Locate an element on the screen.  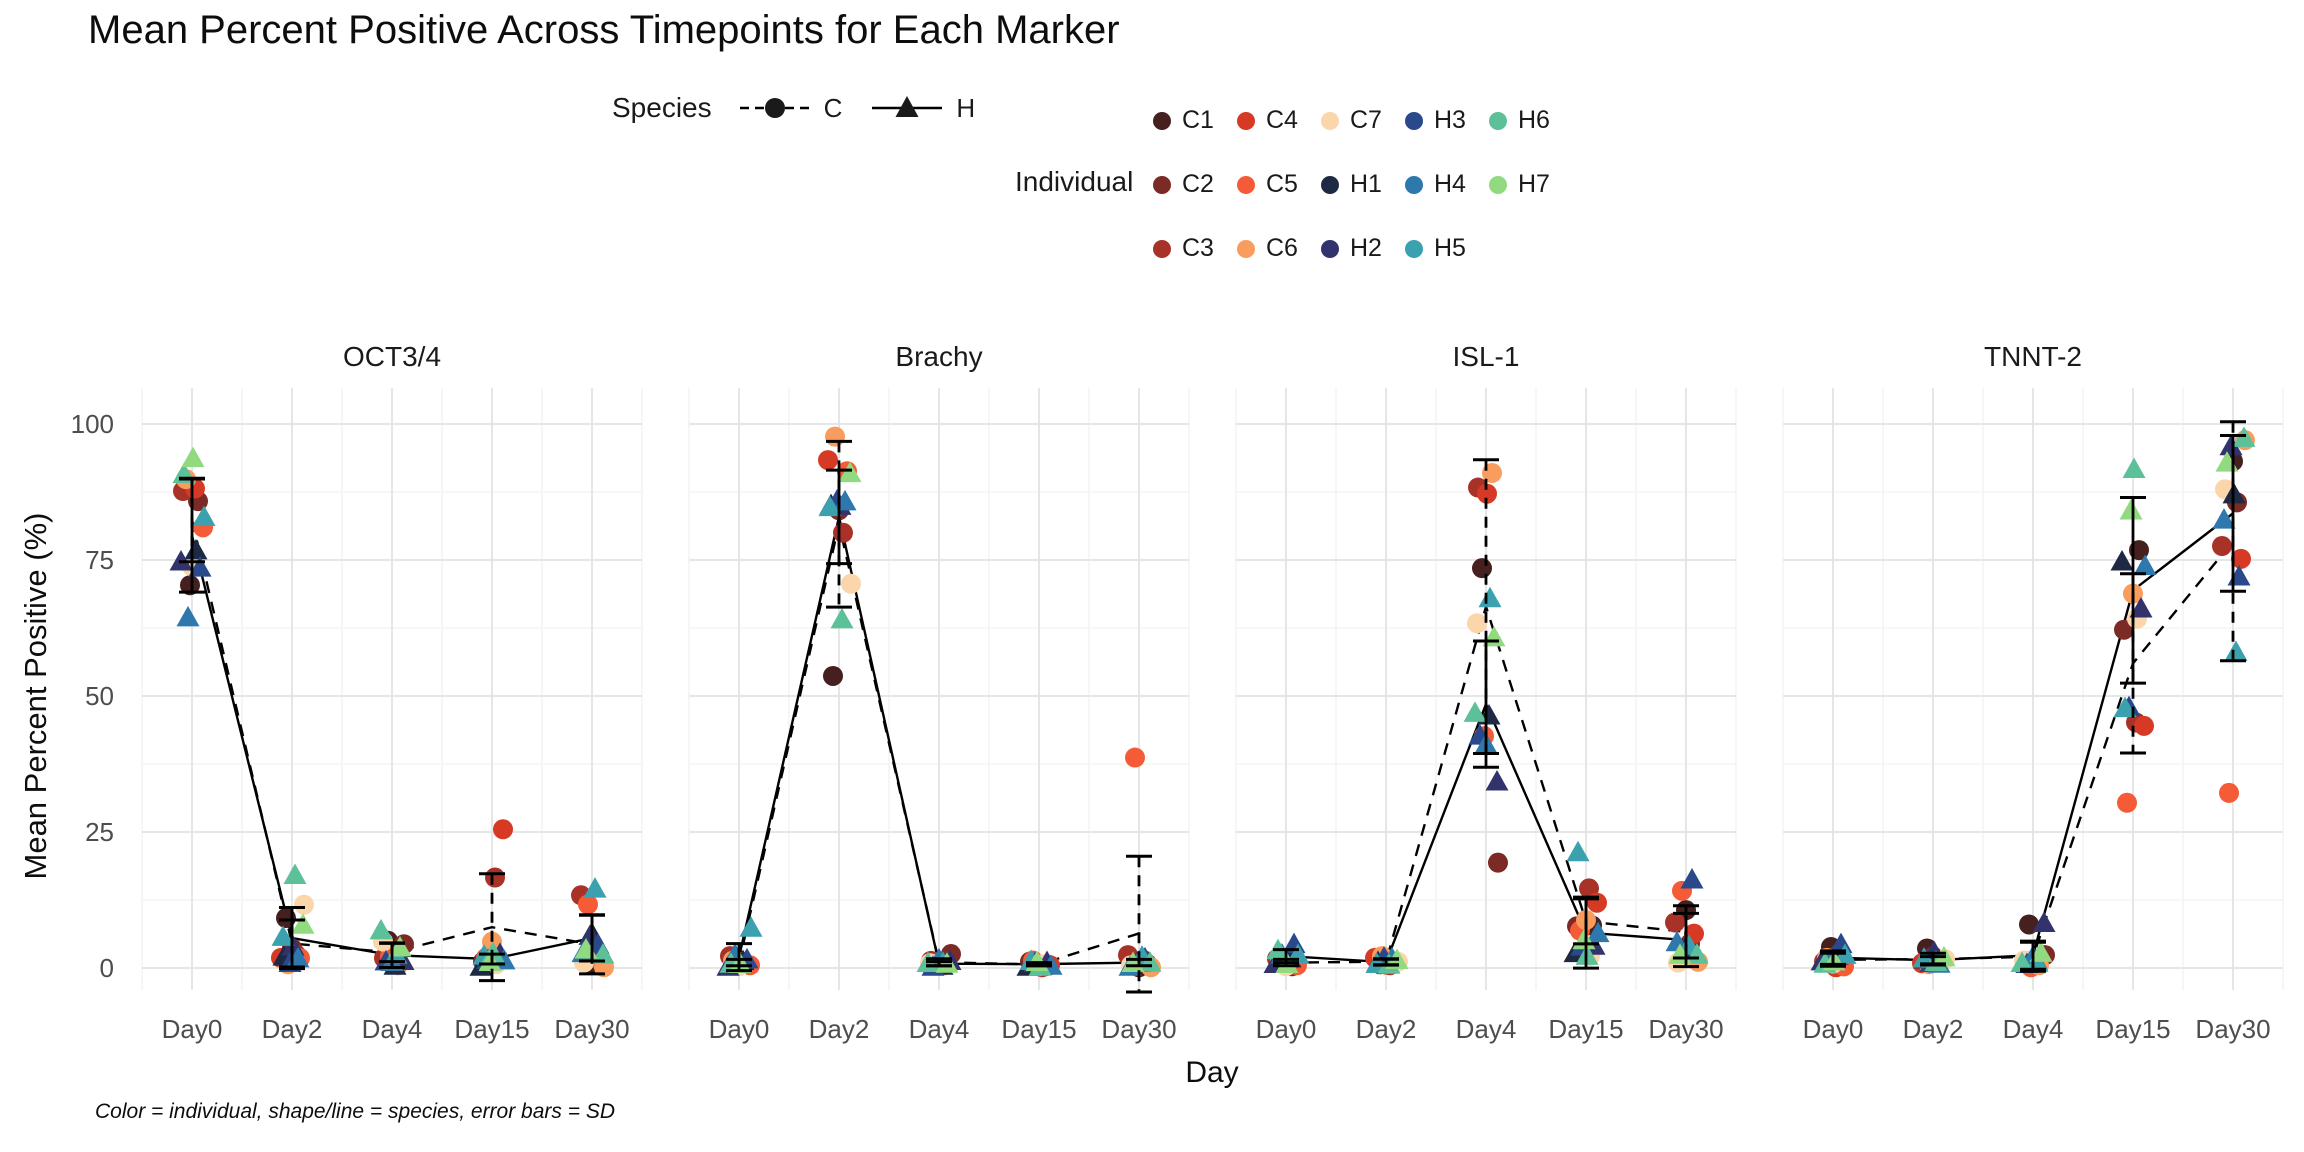
x-axis-title: Day is located at coordinates (1212, 1072).